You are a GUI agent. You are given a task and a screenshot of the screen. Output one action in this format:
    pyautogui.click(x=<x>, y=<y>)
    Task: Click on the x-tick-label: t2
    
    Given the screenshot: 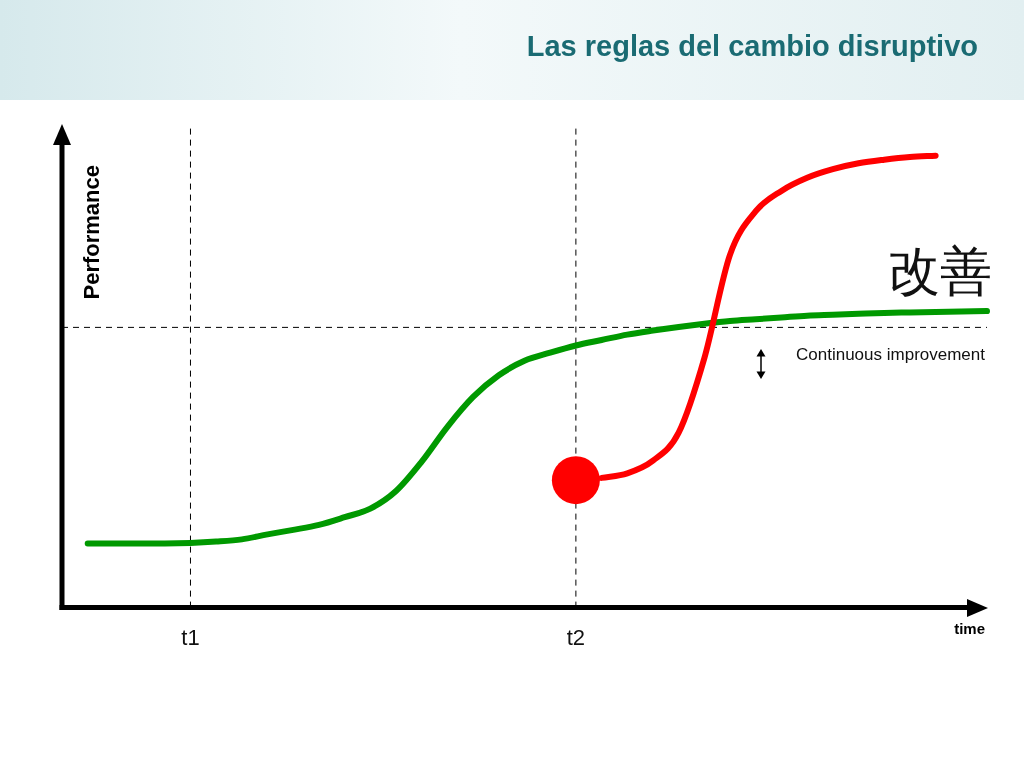 What is the action you would take?
    pyautogui.click(x=576, y=637)
    